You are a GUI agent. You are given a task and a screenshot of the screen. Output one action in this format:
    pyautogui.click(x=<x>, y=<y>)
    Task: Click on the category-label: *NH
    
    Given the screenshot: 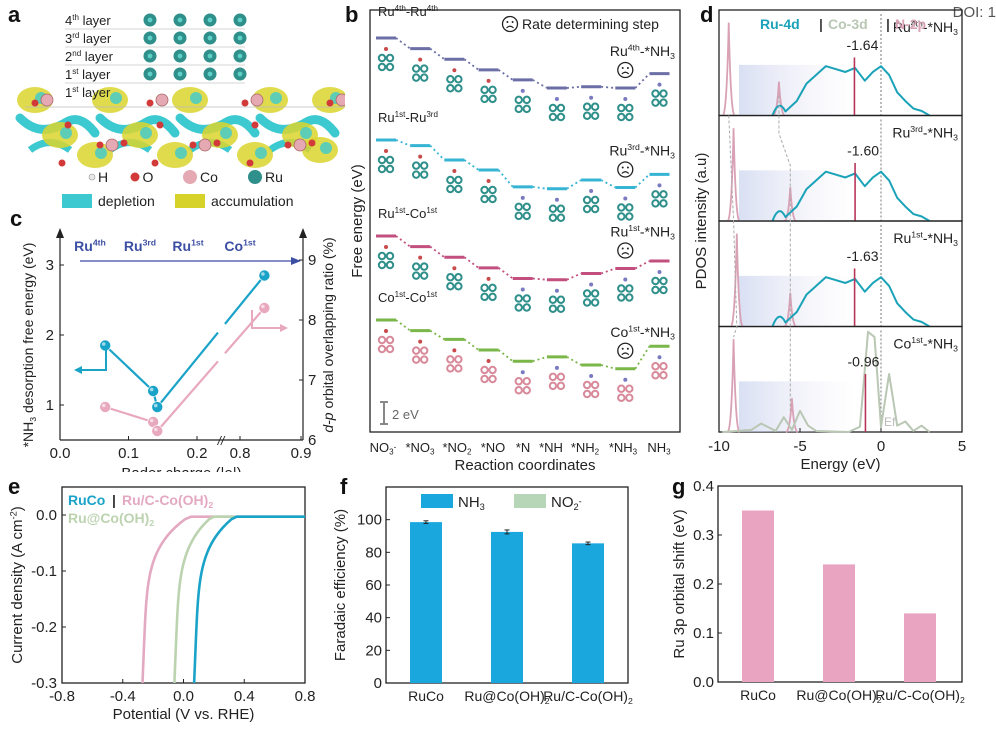 What is the action you would take?
    pyautogui.click(x=551, y=447)
    